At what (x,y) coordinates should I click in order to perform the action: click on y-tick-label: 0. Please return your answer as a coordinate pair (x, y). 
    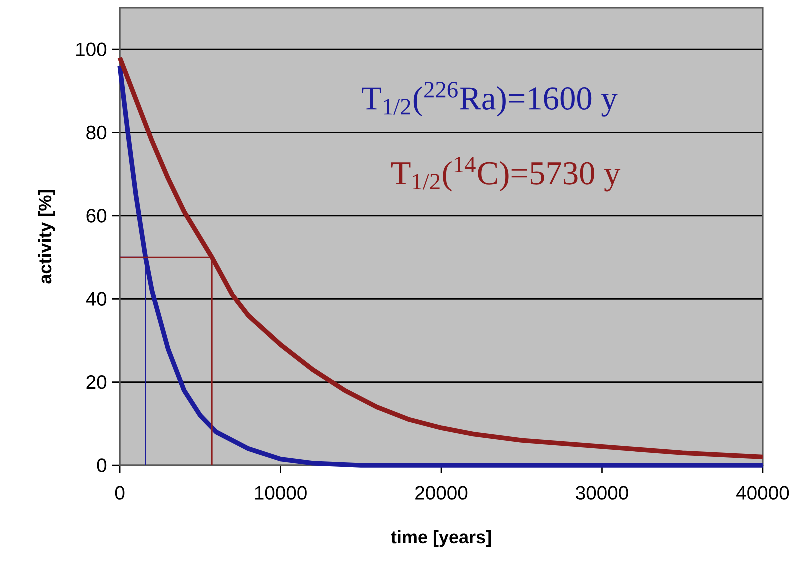
    Looking at the image, I should click on (102, 465).